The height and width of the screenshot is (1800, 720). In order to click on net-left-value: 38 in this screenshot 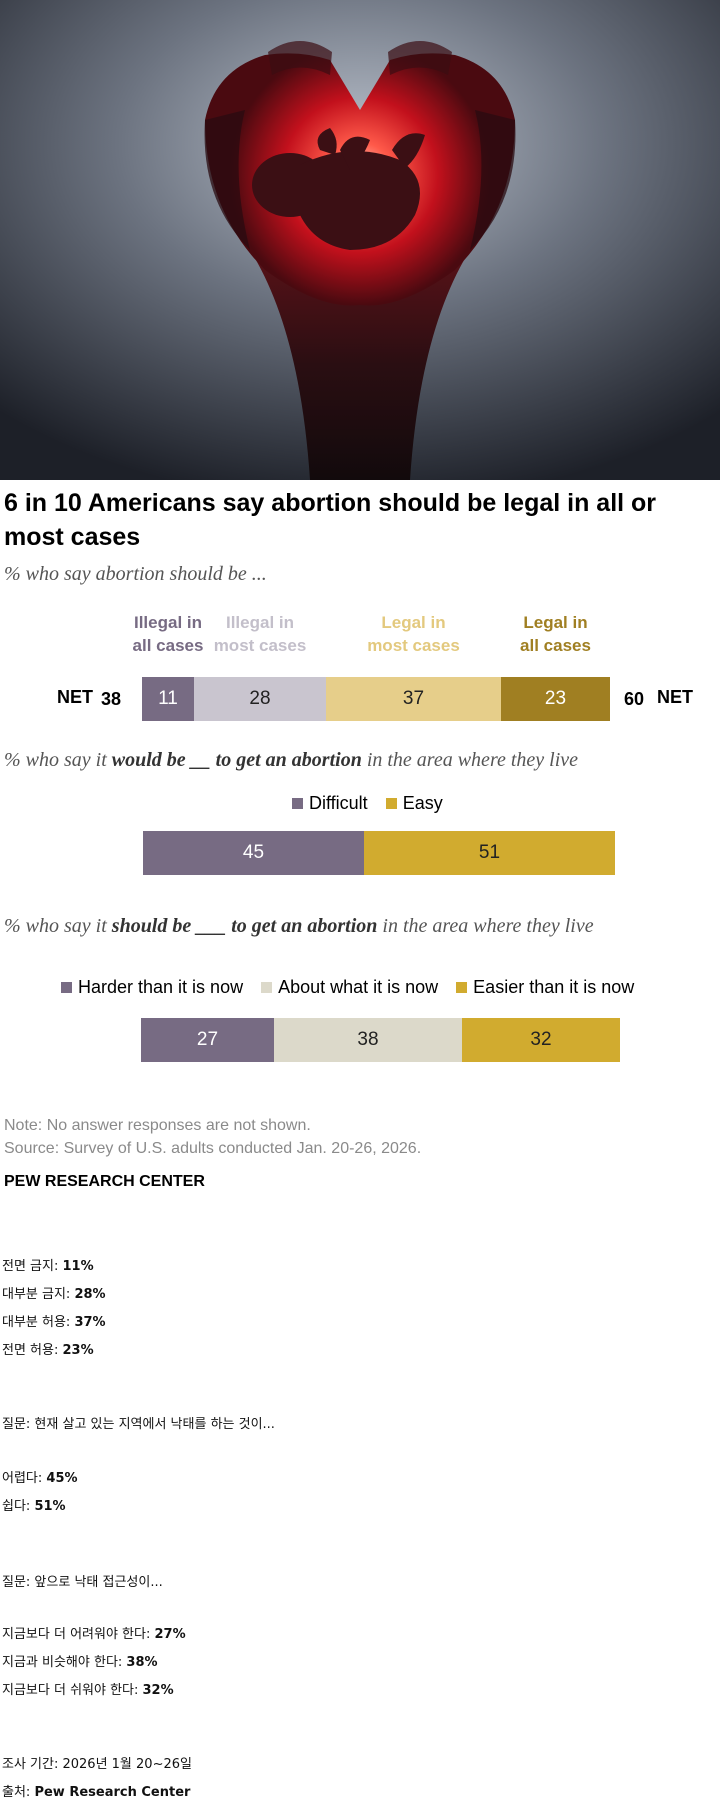, I will do `click(111, 699)`.